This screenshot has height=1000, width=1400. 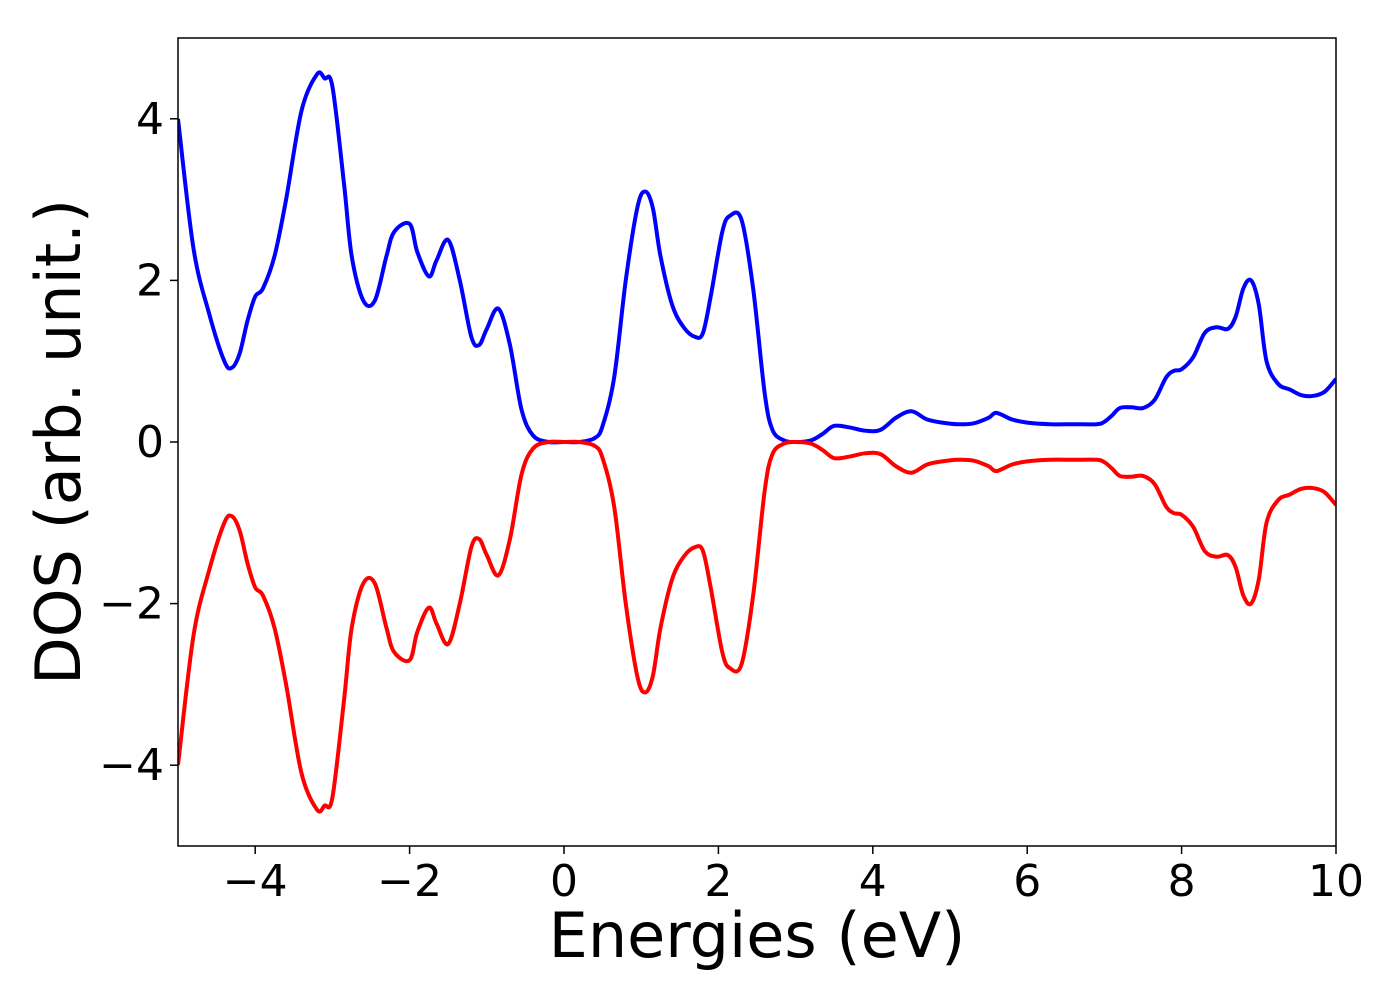 I want to click on x-axis-ticks: −4 −2 0 2 4 6 8 10, so click(x=793, y=876).